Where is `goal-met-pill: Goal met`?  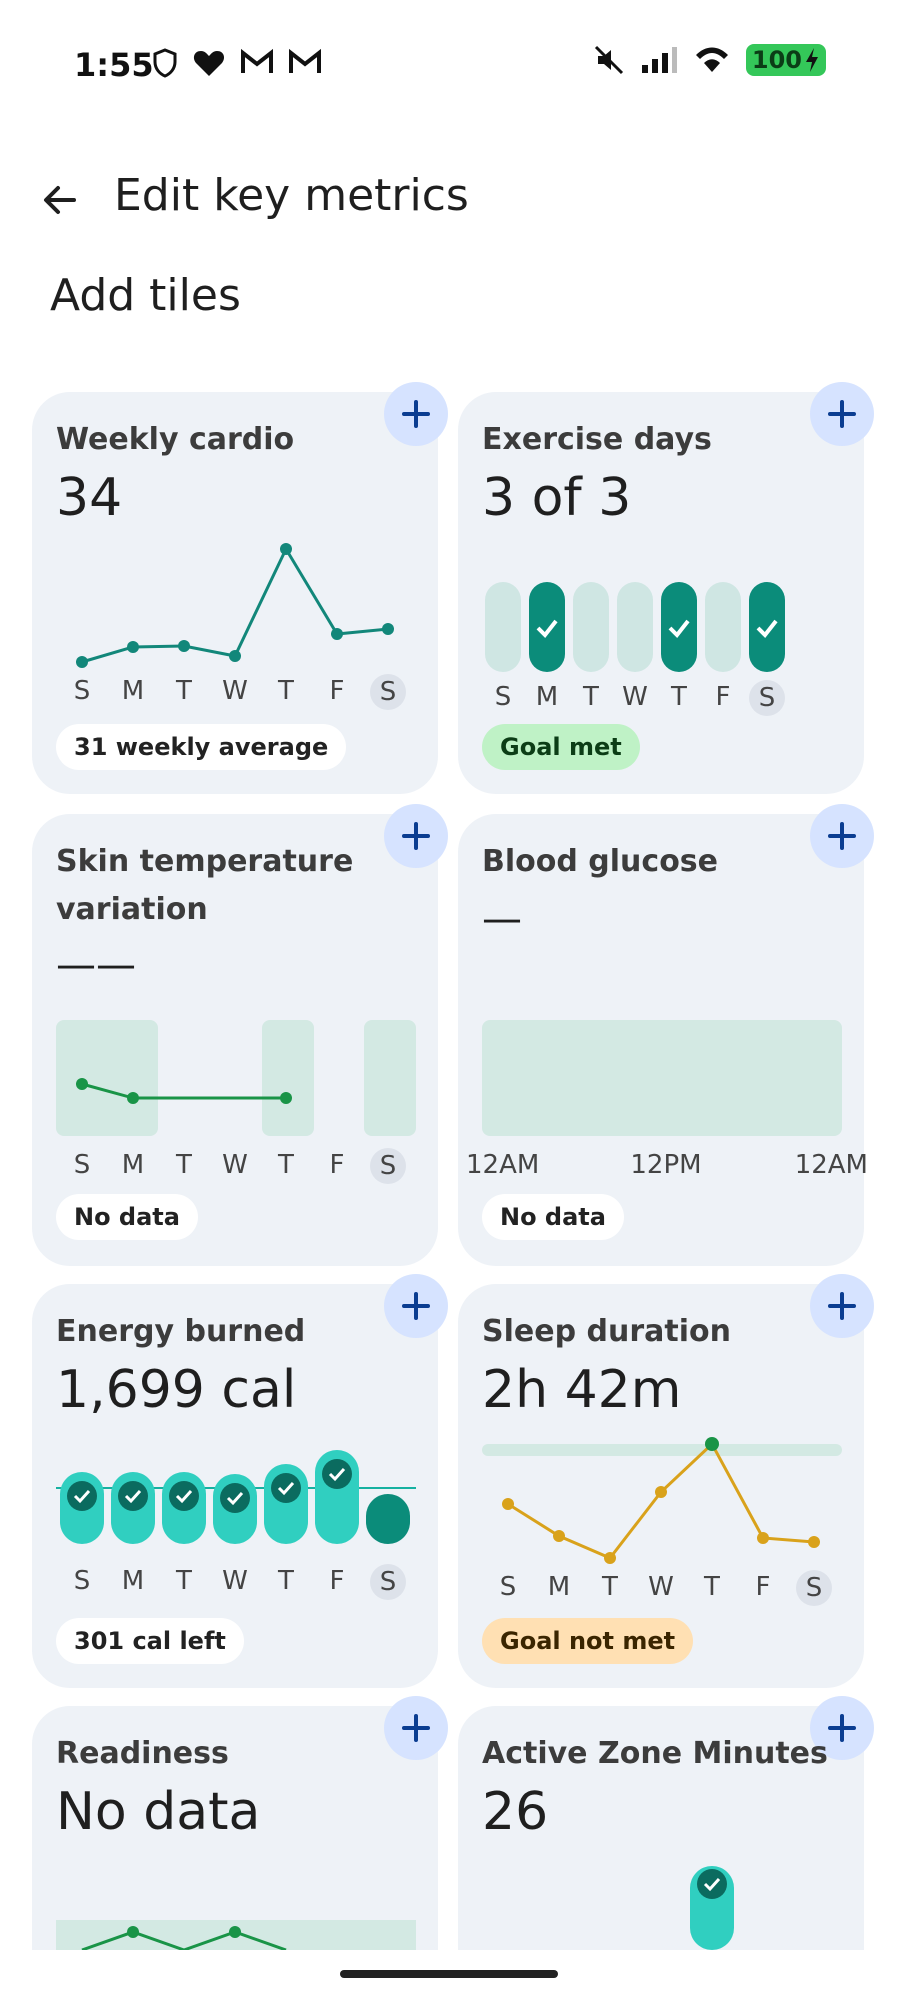
goal-met-pill: Goal met is located at coordinates (561, 747).